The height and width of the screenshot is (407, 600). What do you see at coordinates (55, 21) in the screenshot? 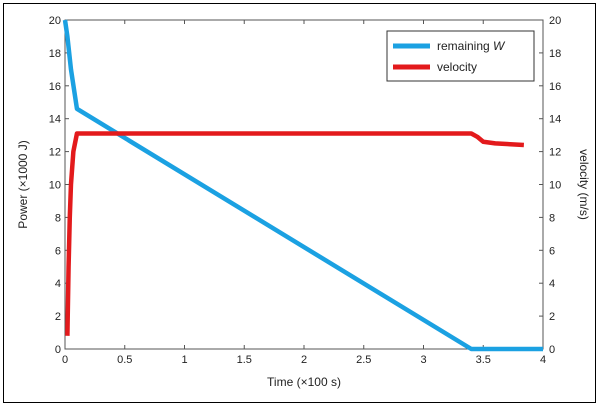
I see `left-y-tick-label: 20` at bounding box center [55, 21].